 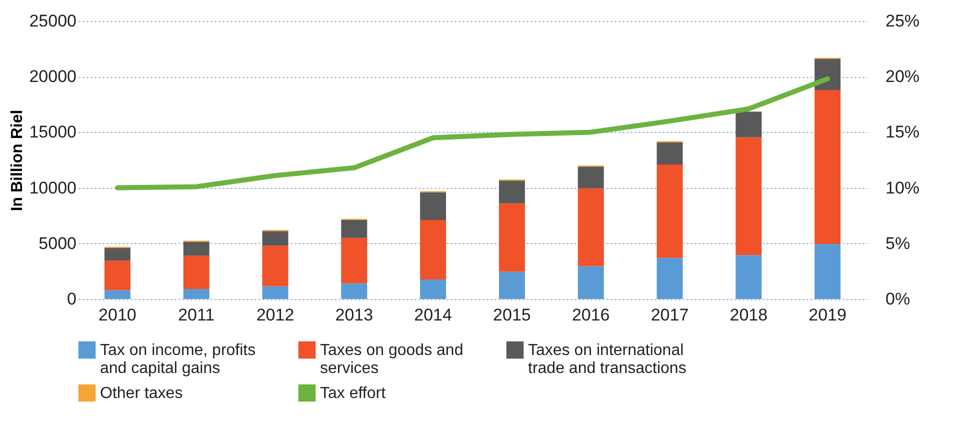 What do you see at coordinates (353, 393) in the screenshot?
I see `legend-label: Tax effort` at bounding box center [353, 393].